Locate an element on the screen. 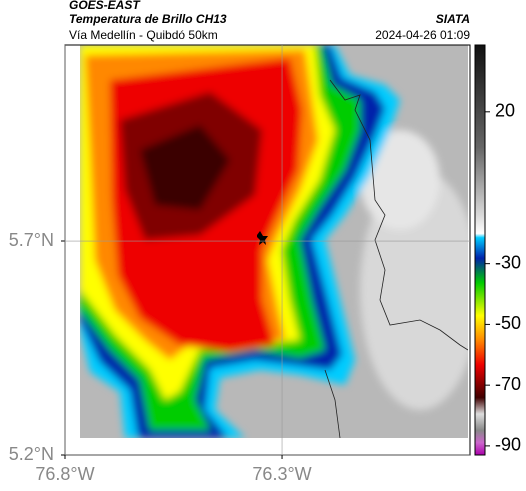 This screenshot has width=526, height=491. lon-tick-label: 76.8°W is located at coordinates (64, 474).